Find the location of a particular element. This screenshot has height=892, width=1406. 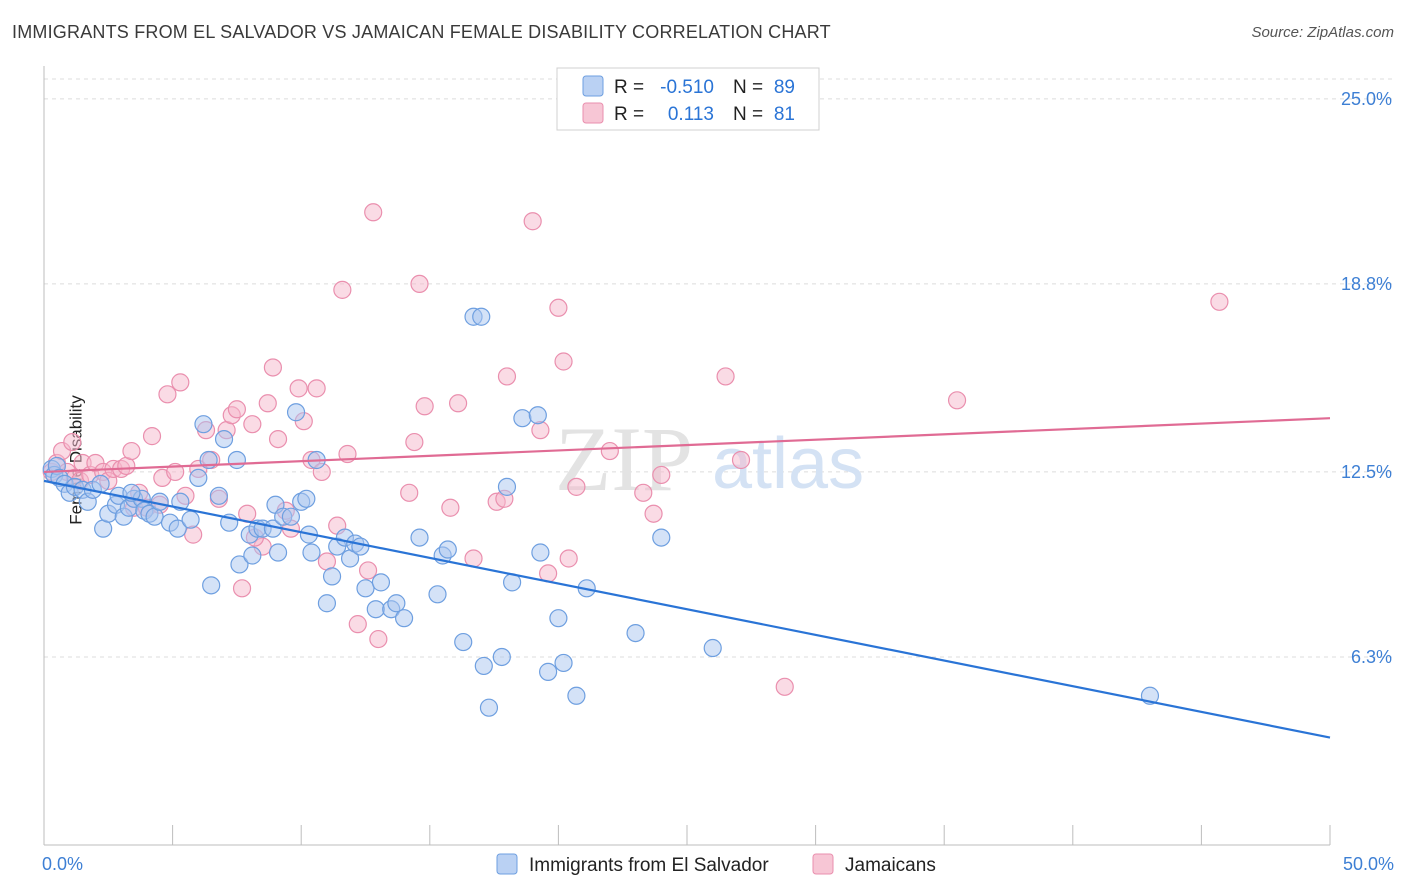

bottom-legend-swatch-pink is located at coordinates (823, 864).